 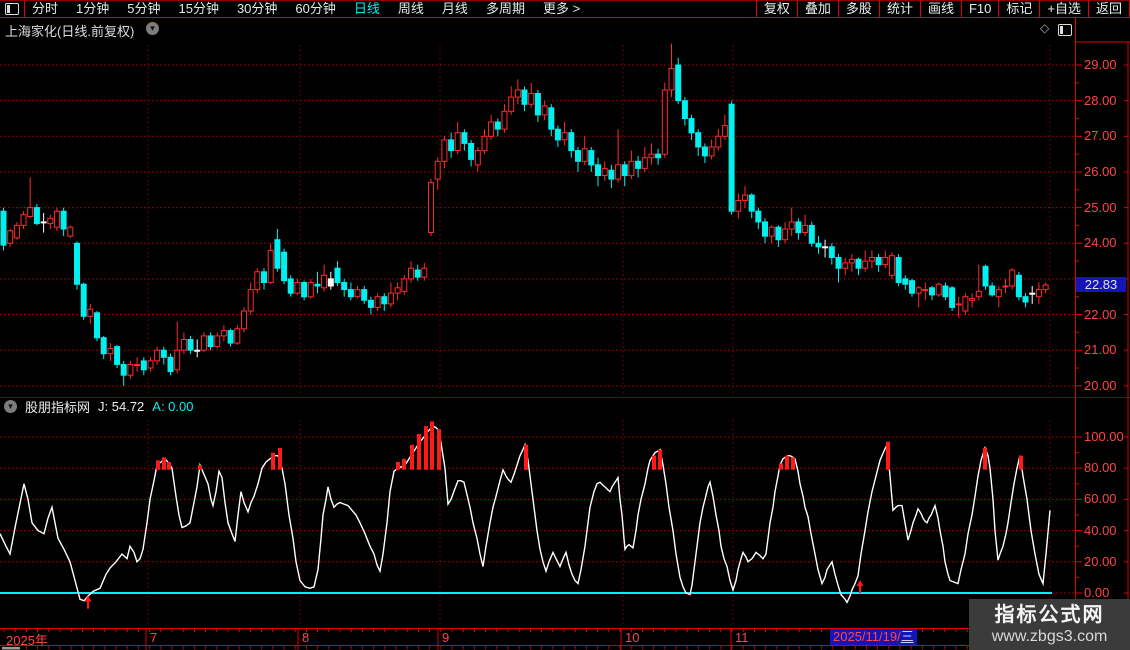 What do you see at coordinates (121, 406) in the screenshot?
I see `indicator-j-value: J: 54.72` at bounding box center [121, 406].